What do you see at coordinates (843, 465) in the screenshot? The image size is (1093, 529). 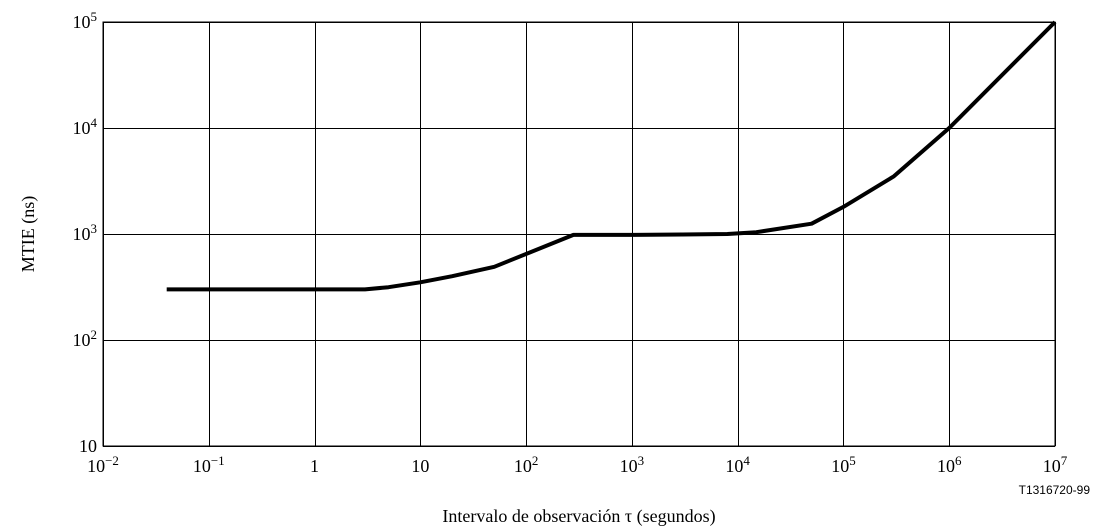 I see `x-tick-label: 10⁵` at bounding box center [843, 465].